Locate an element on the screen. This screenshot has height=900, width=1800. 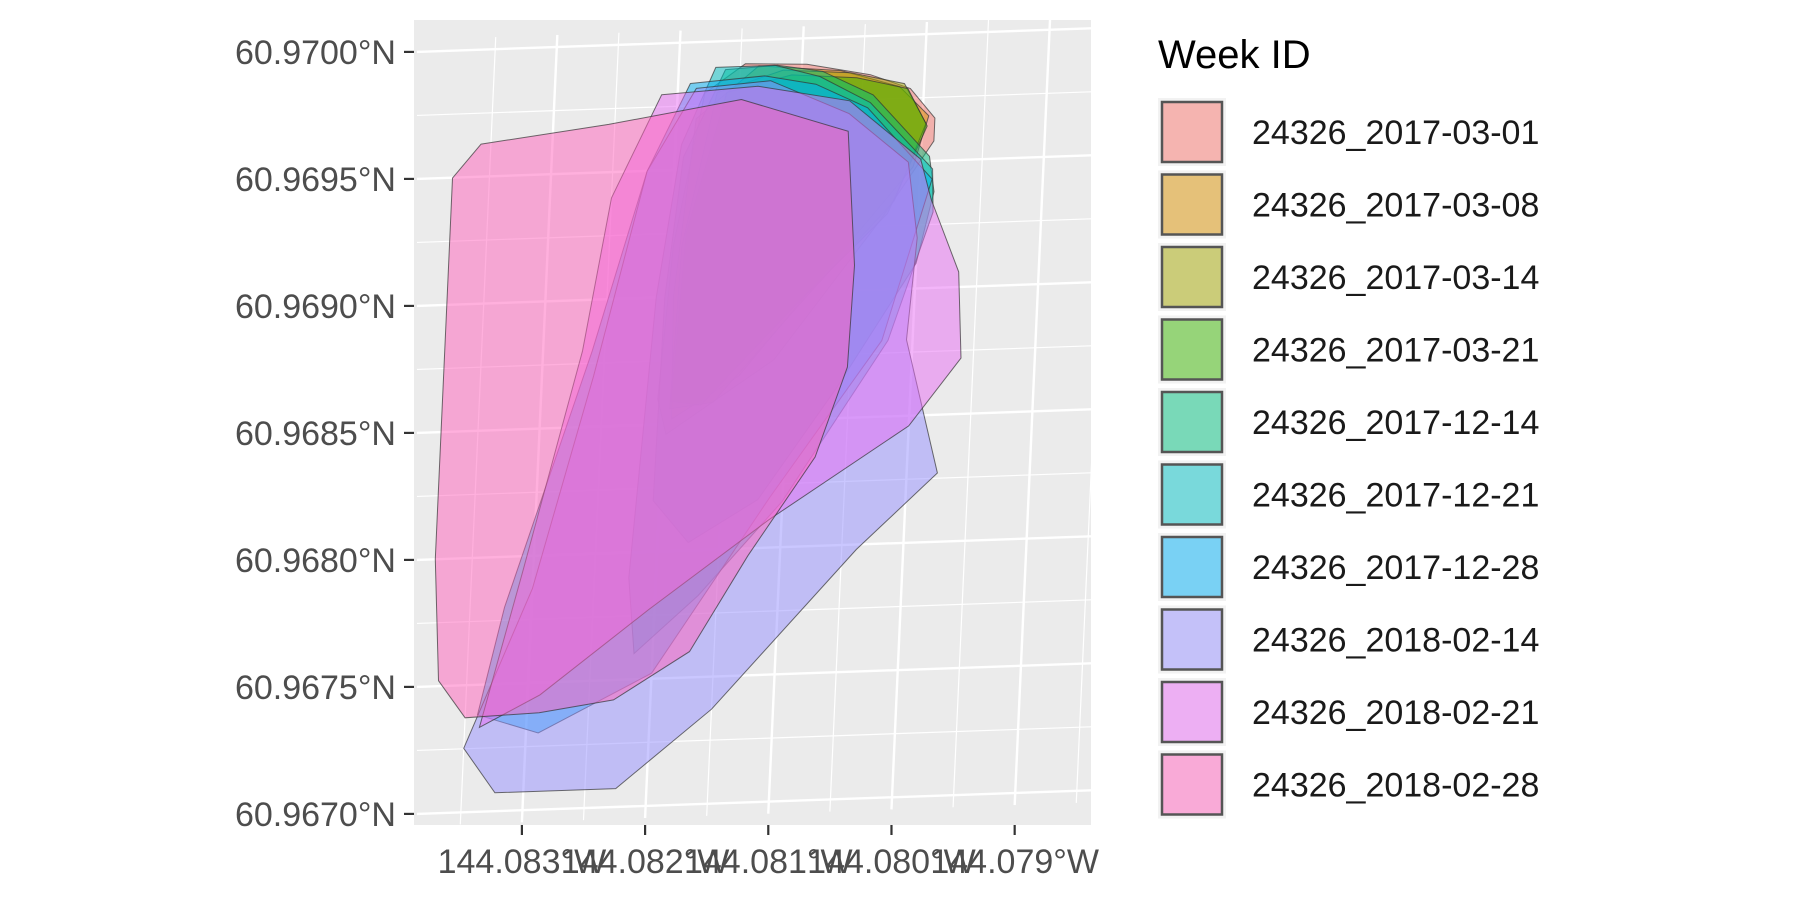
y-tick-label: 60.9690°N is located at coordinates (315, 307).